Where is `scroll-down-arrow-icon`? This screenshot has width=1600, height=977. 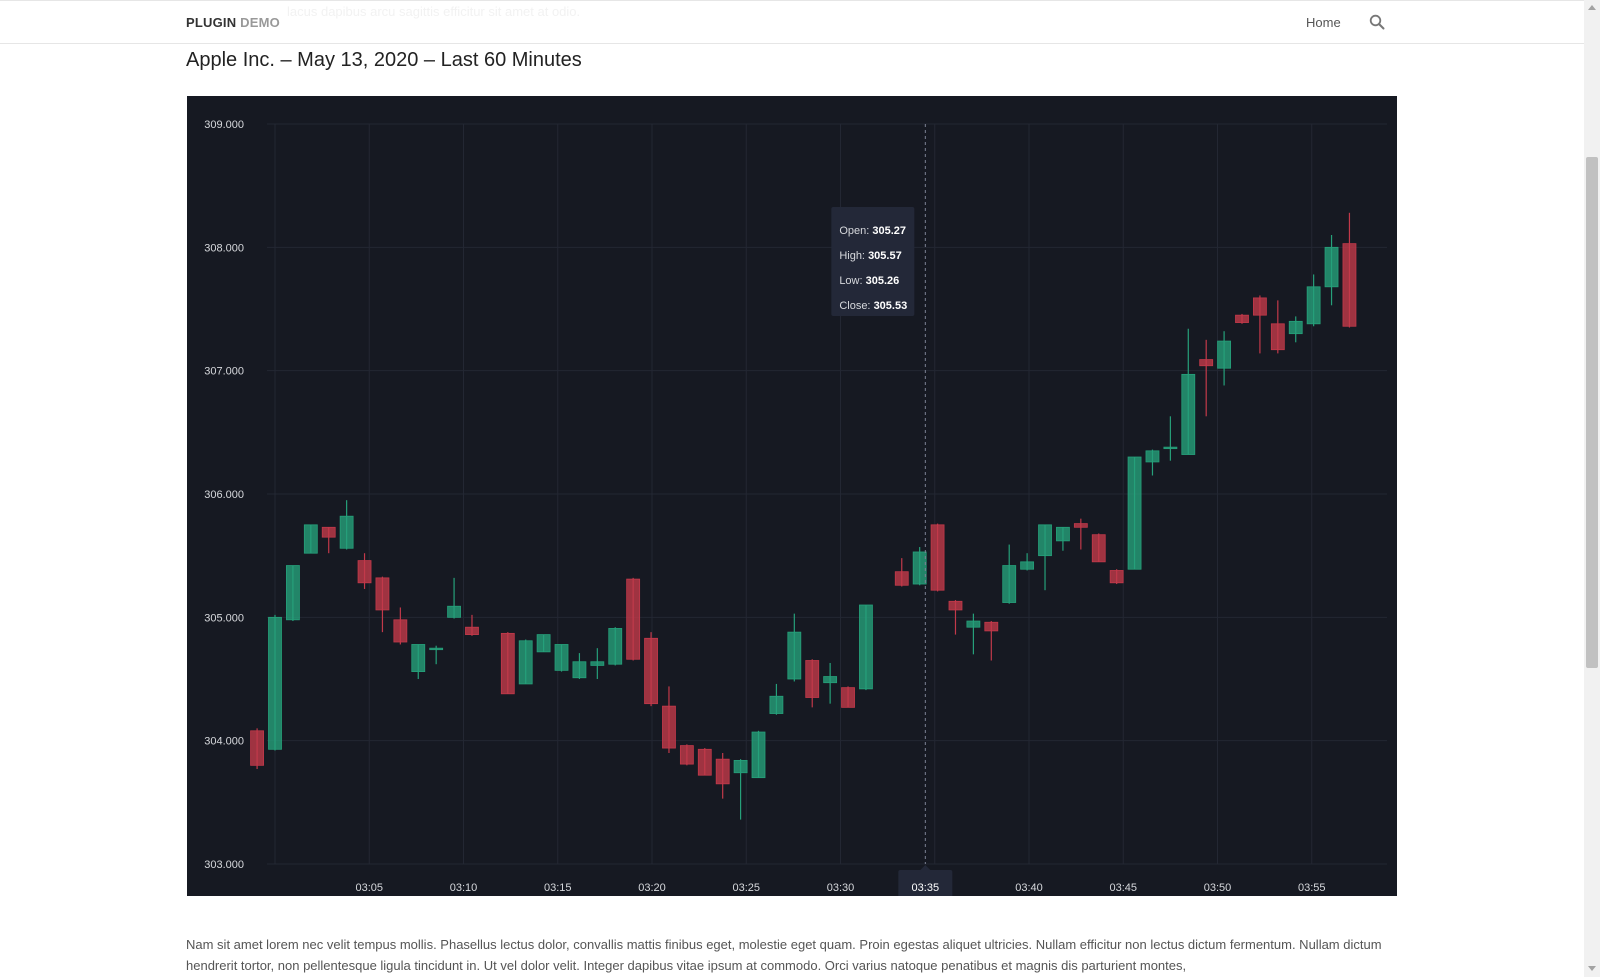
scroll-down-arrow-icon is located at coordinates (1592, 968).